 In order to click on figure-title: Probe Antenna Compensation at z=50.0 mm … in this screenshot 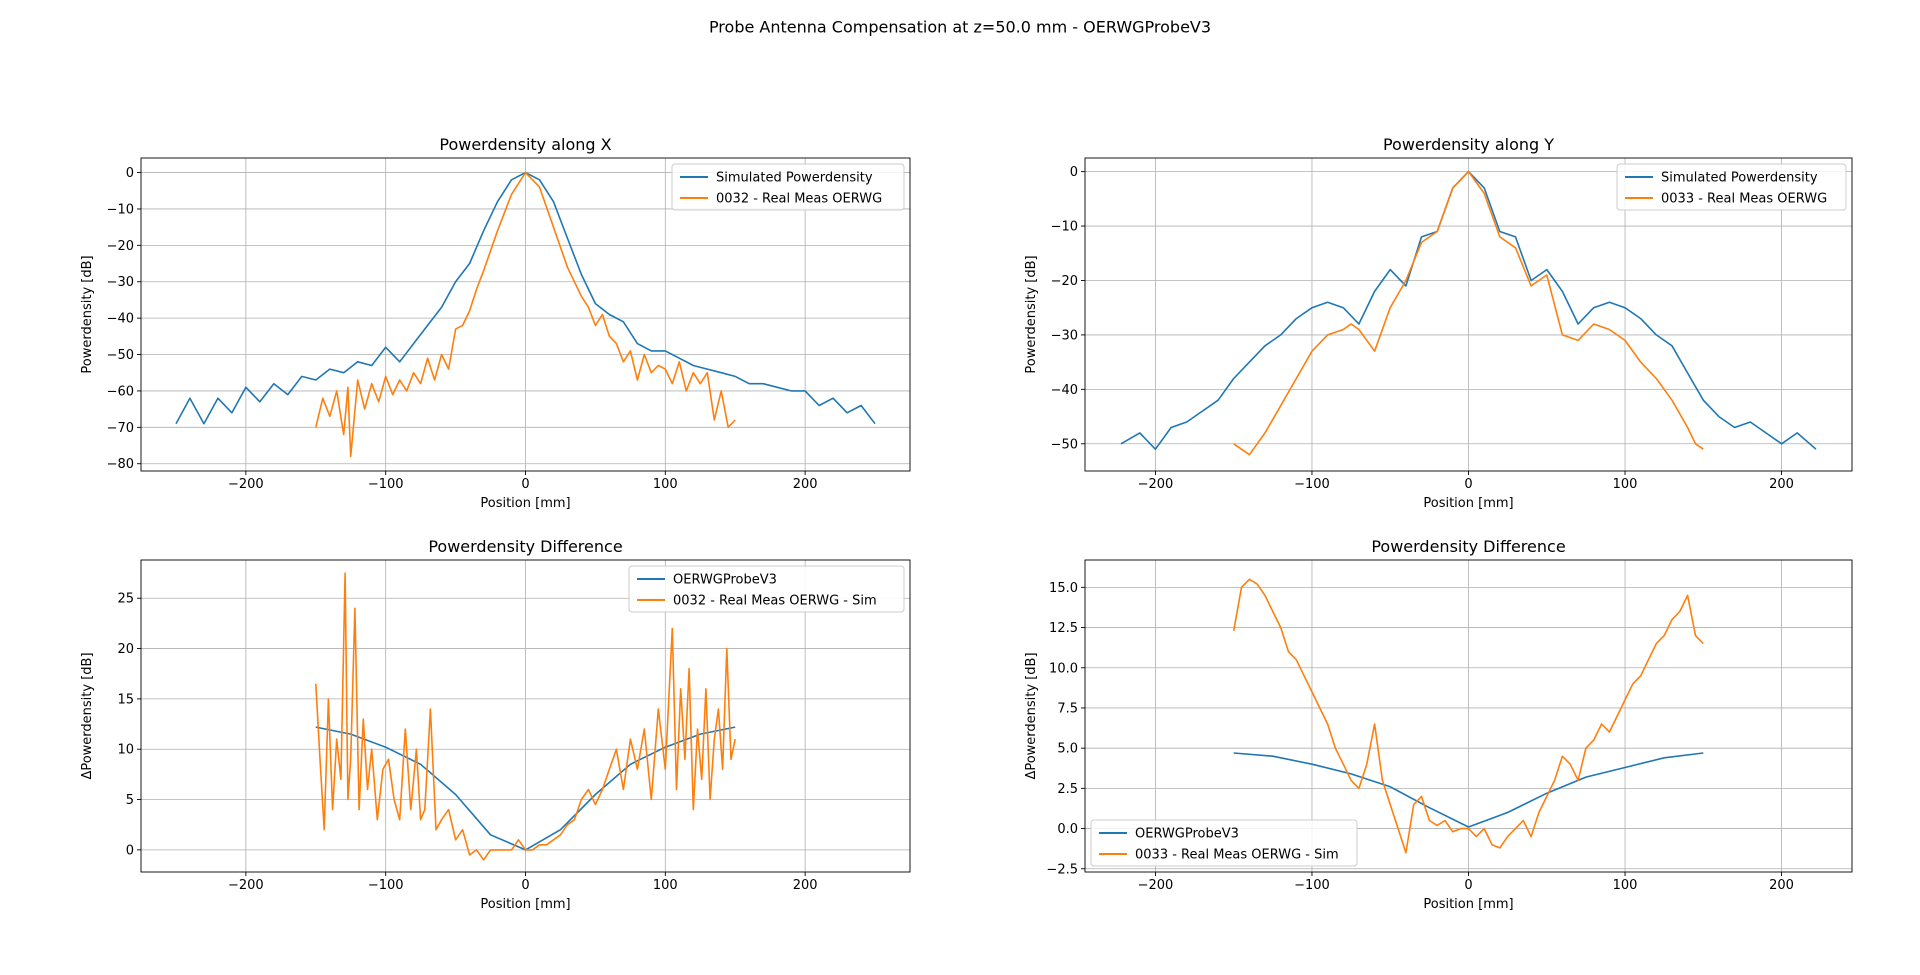, I will do `click(960, 27)`.